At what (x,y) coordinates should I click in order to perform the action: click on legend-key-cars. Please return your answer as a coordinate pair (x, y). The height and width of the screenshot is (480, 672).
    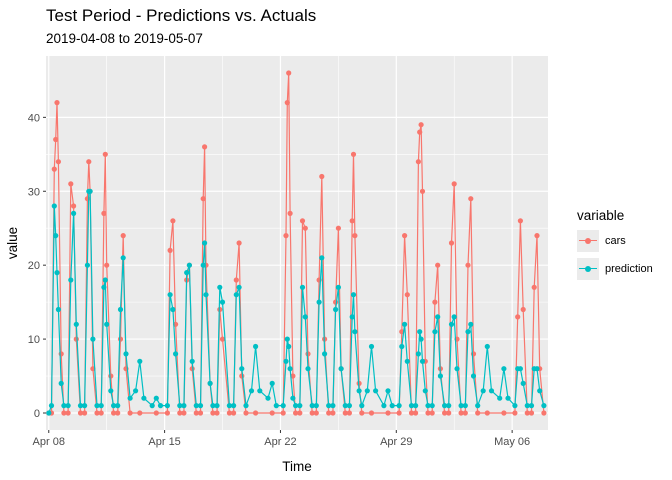
    Looking at the image, I should click on (588, 241).